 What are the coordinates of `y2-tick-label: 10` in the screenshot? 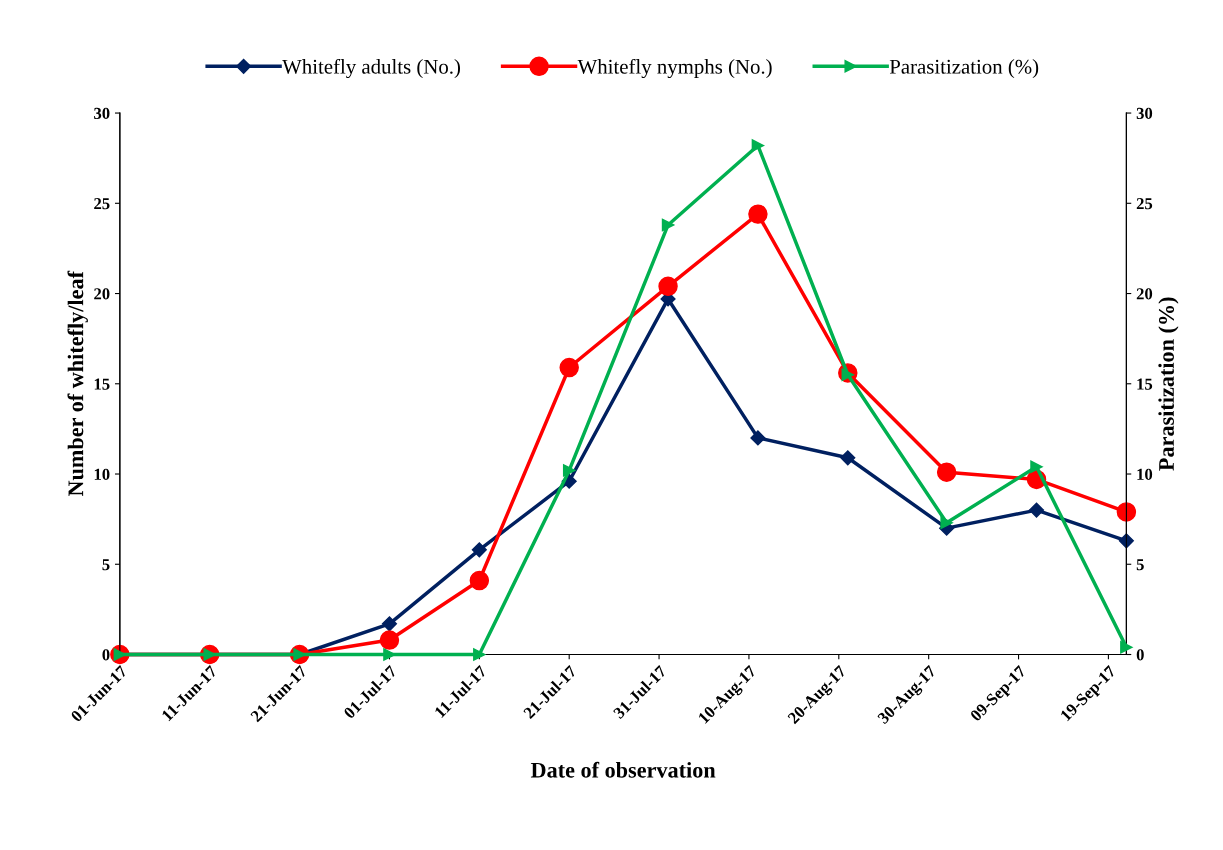 It's located at (1145, 474).